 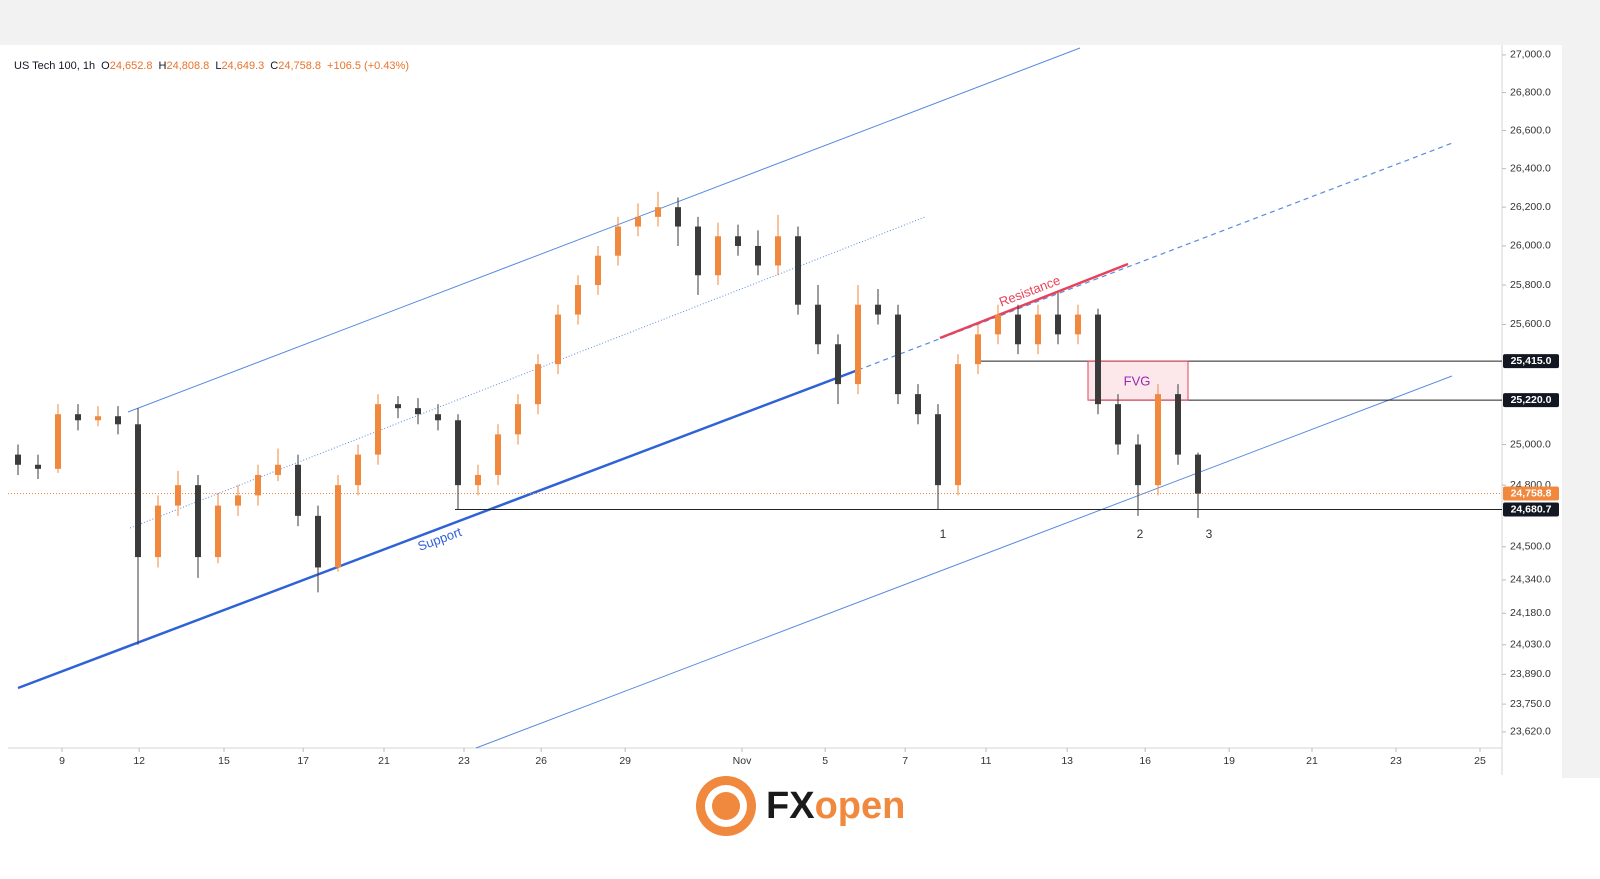 I want to click on x-tick-label: 17, so click(x=303, y=761).